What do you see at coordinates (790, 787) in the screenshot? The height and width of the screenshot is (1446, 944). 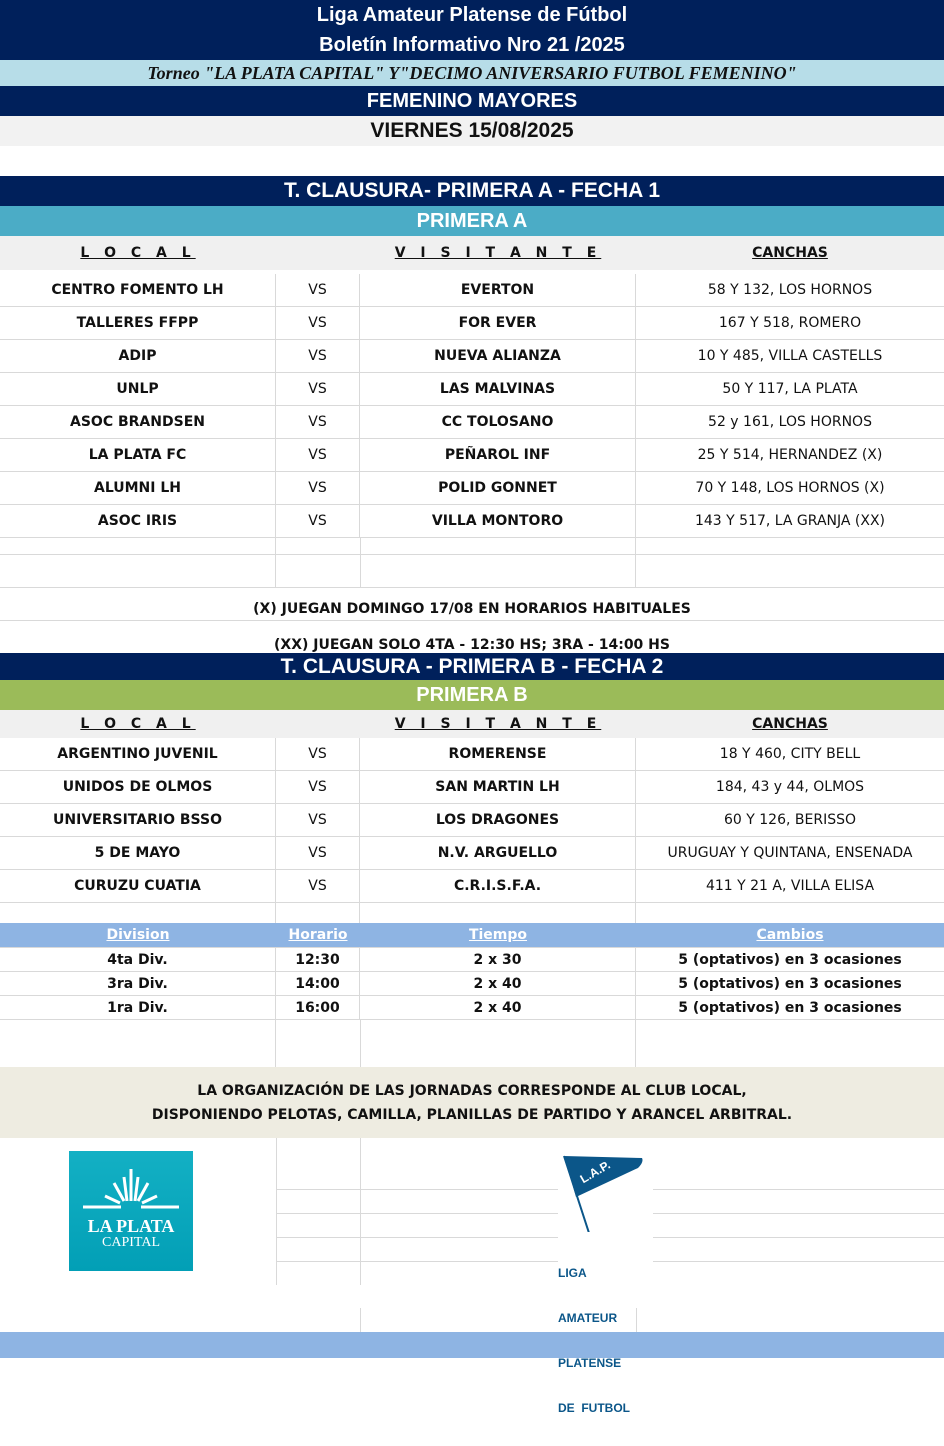 I see `venue: 184, 43 y 44, OLMOS` at bounding box center [790, 787].